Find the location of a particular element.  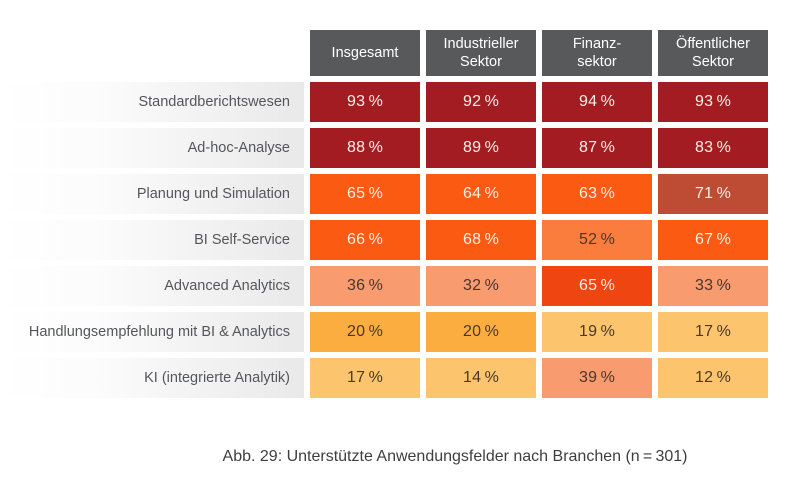

value-cell: 39 % is located at coordinates (597, 378).